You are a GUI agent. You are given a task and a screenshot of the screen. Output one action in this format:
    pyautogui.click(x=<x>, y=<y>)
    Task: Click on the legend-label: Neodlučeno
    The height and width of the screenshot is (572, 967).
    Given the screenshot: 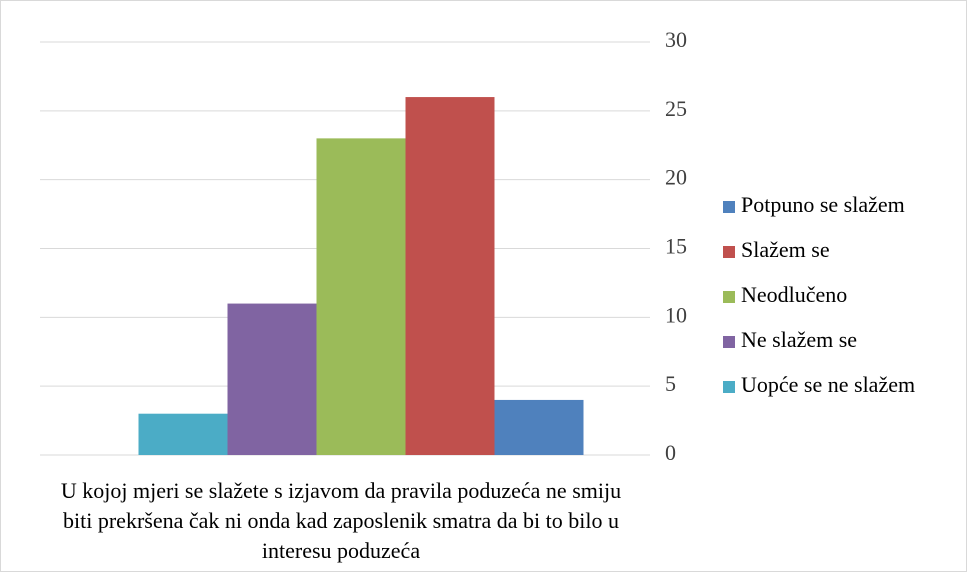 What is the action you would take?
    pyautogui.click(x=794, y=294)
    